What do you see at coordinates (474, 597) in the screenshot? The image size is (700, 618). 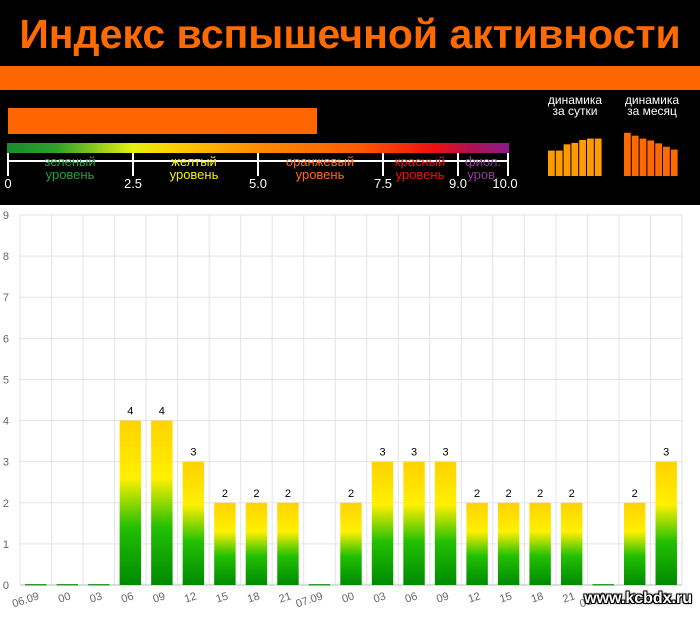 I see `x-tick-label: 12` at bounding box center [474, 597].